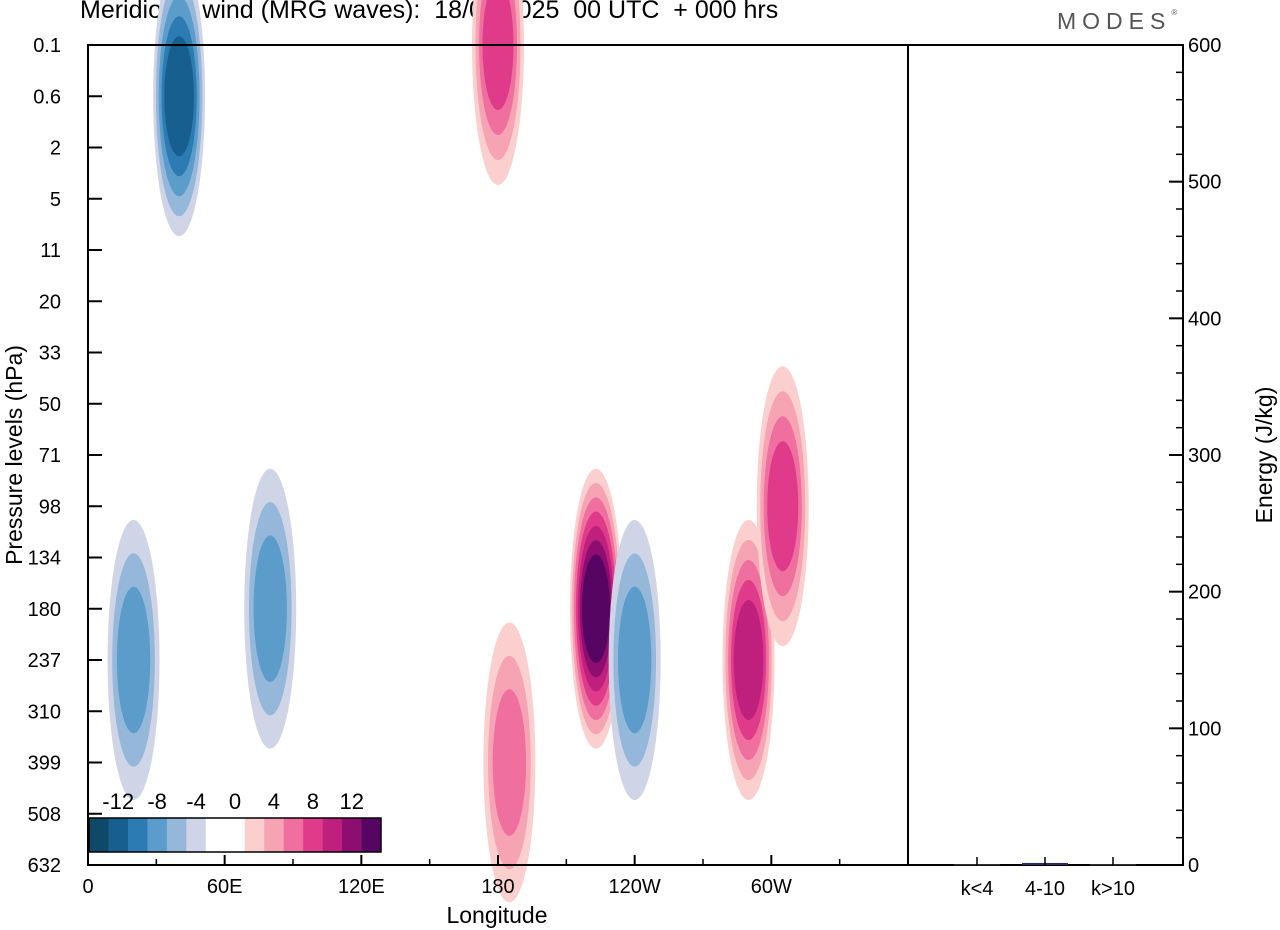 The height and width of the screenshot is (930, 1280). What do you see at coordinates (44, 815) in the screenshot?
I see `y-tick-label: 508` at bounding box center [44, 815].